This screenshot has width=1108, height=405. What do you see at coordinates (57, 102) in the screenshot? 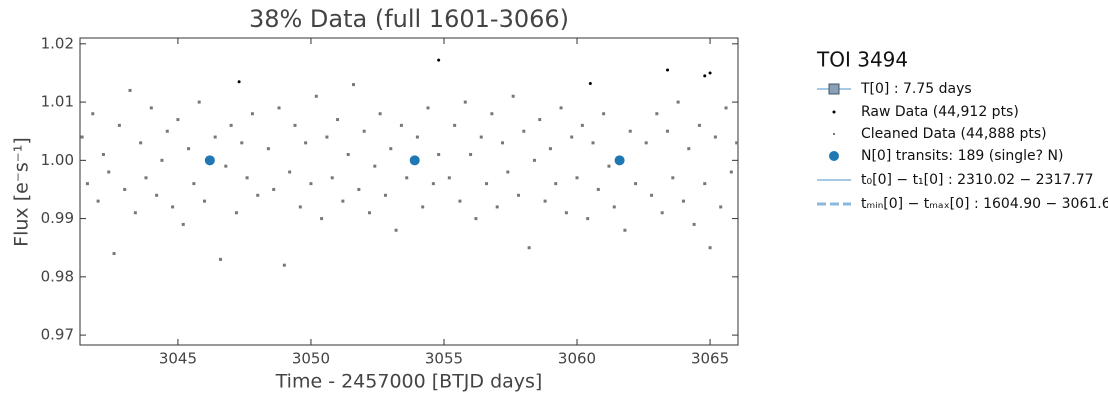
I see `y-tick-label: 1.01` at bounding box center [57, 102].